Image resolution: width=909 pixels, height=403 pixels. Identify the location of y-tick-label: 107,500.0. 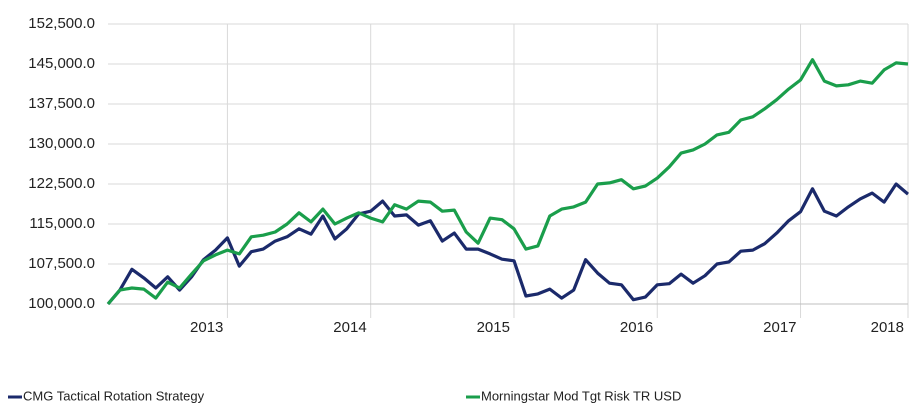
(61, 263).